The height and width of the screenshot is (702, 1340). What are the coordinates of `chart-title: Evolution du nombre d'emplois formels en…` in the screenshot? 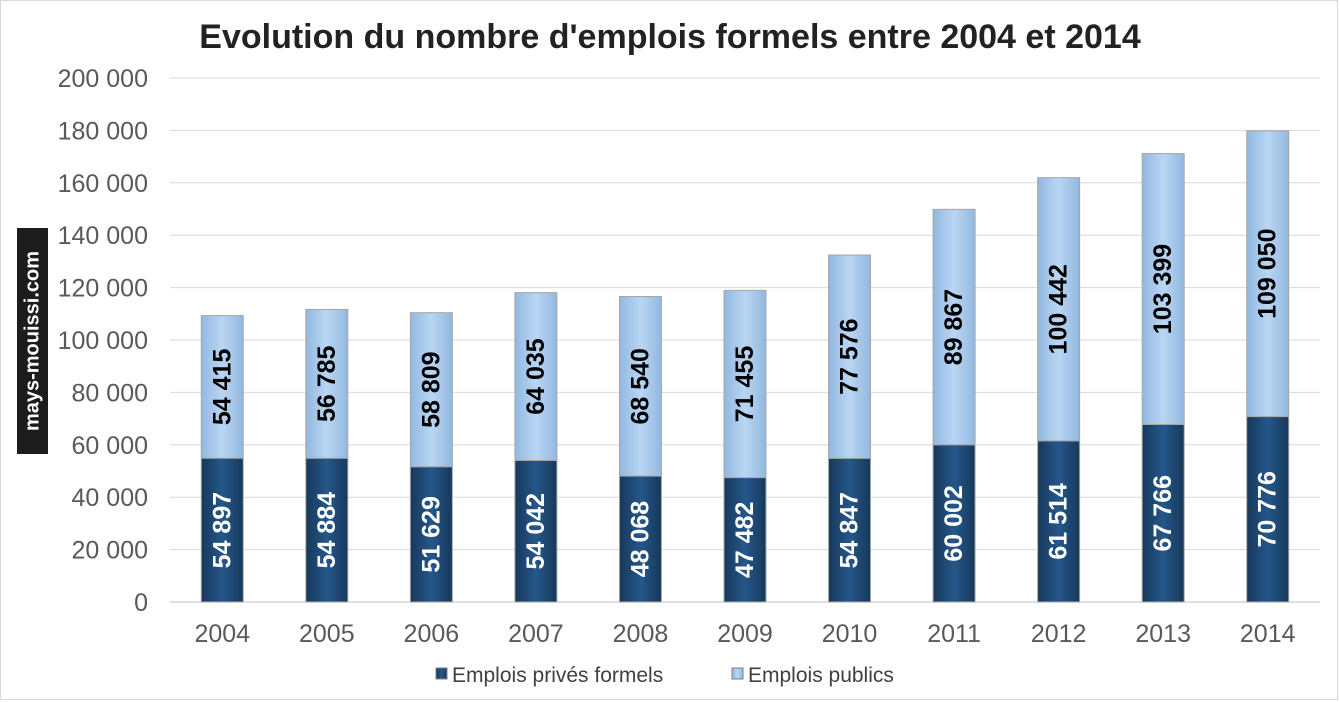 It's located at (670, 37).